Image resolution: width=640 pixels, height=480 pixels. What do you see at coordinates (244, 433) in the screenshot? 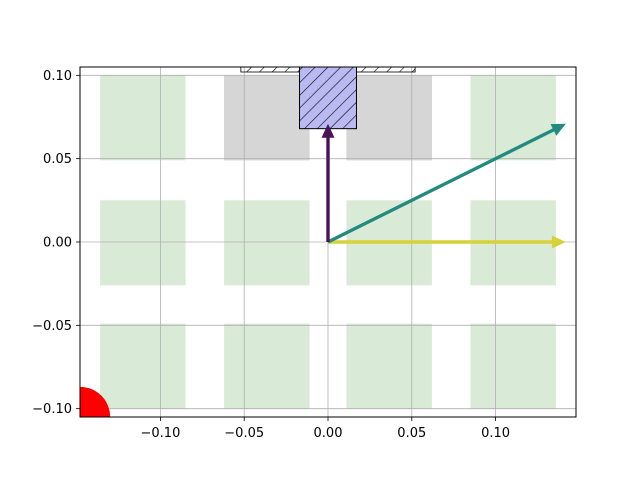
I see `x-tick-label: −0.05` at bounding box center [244, 433].